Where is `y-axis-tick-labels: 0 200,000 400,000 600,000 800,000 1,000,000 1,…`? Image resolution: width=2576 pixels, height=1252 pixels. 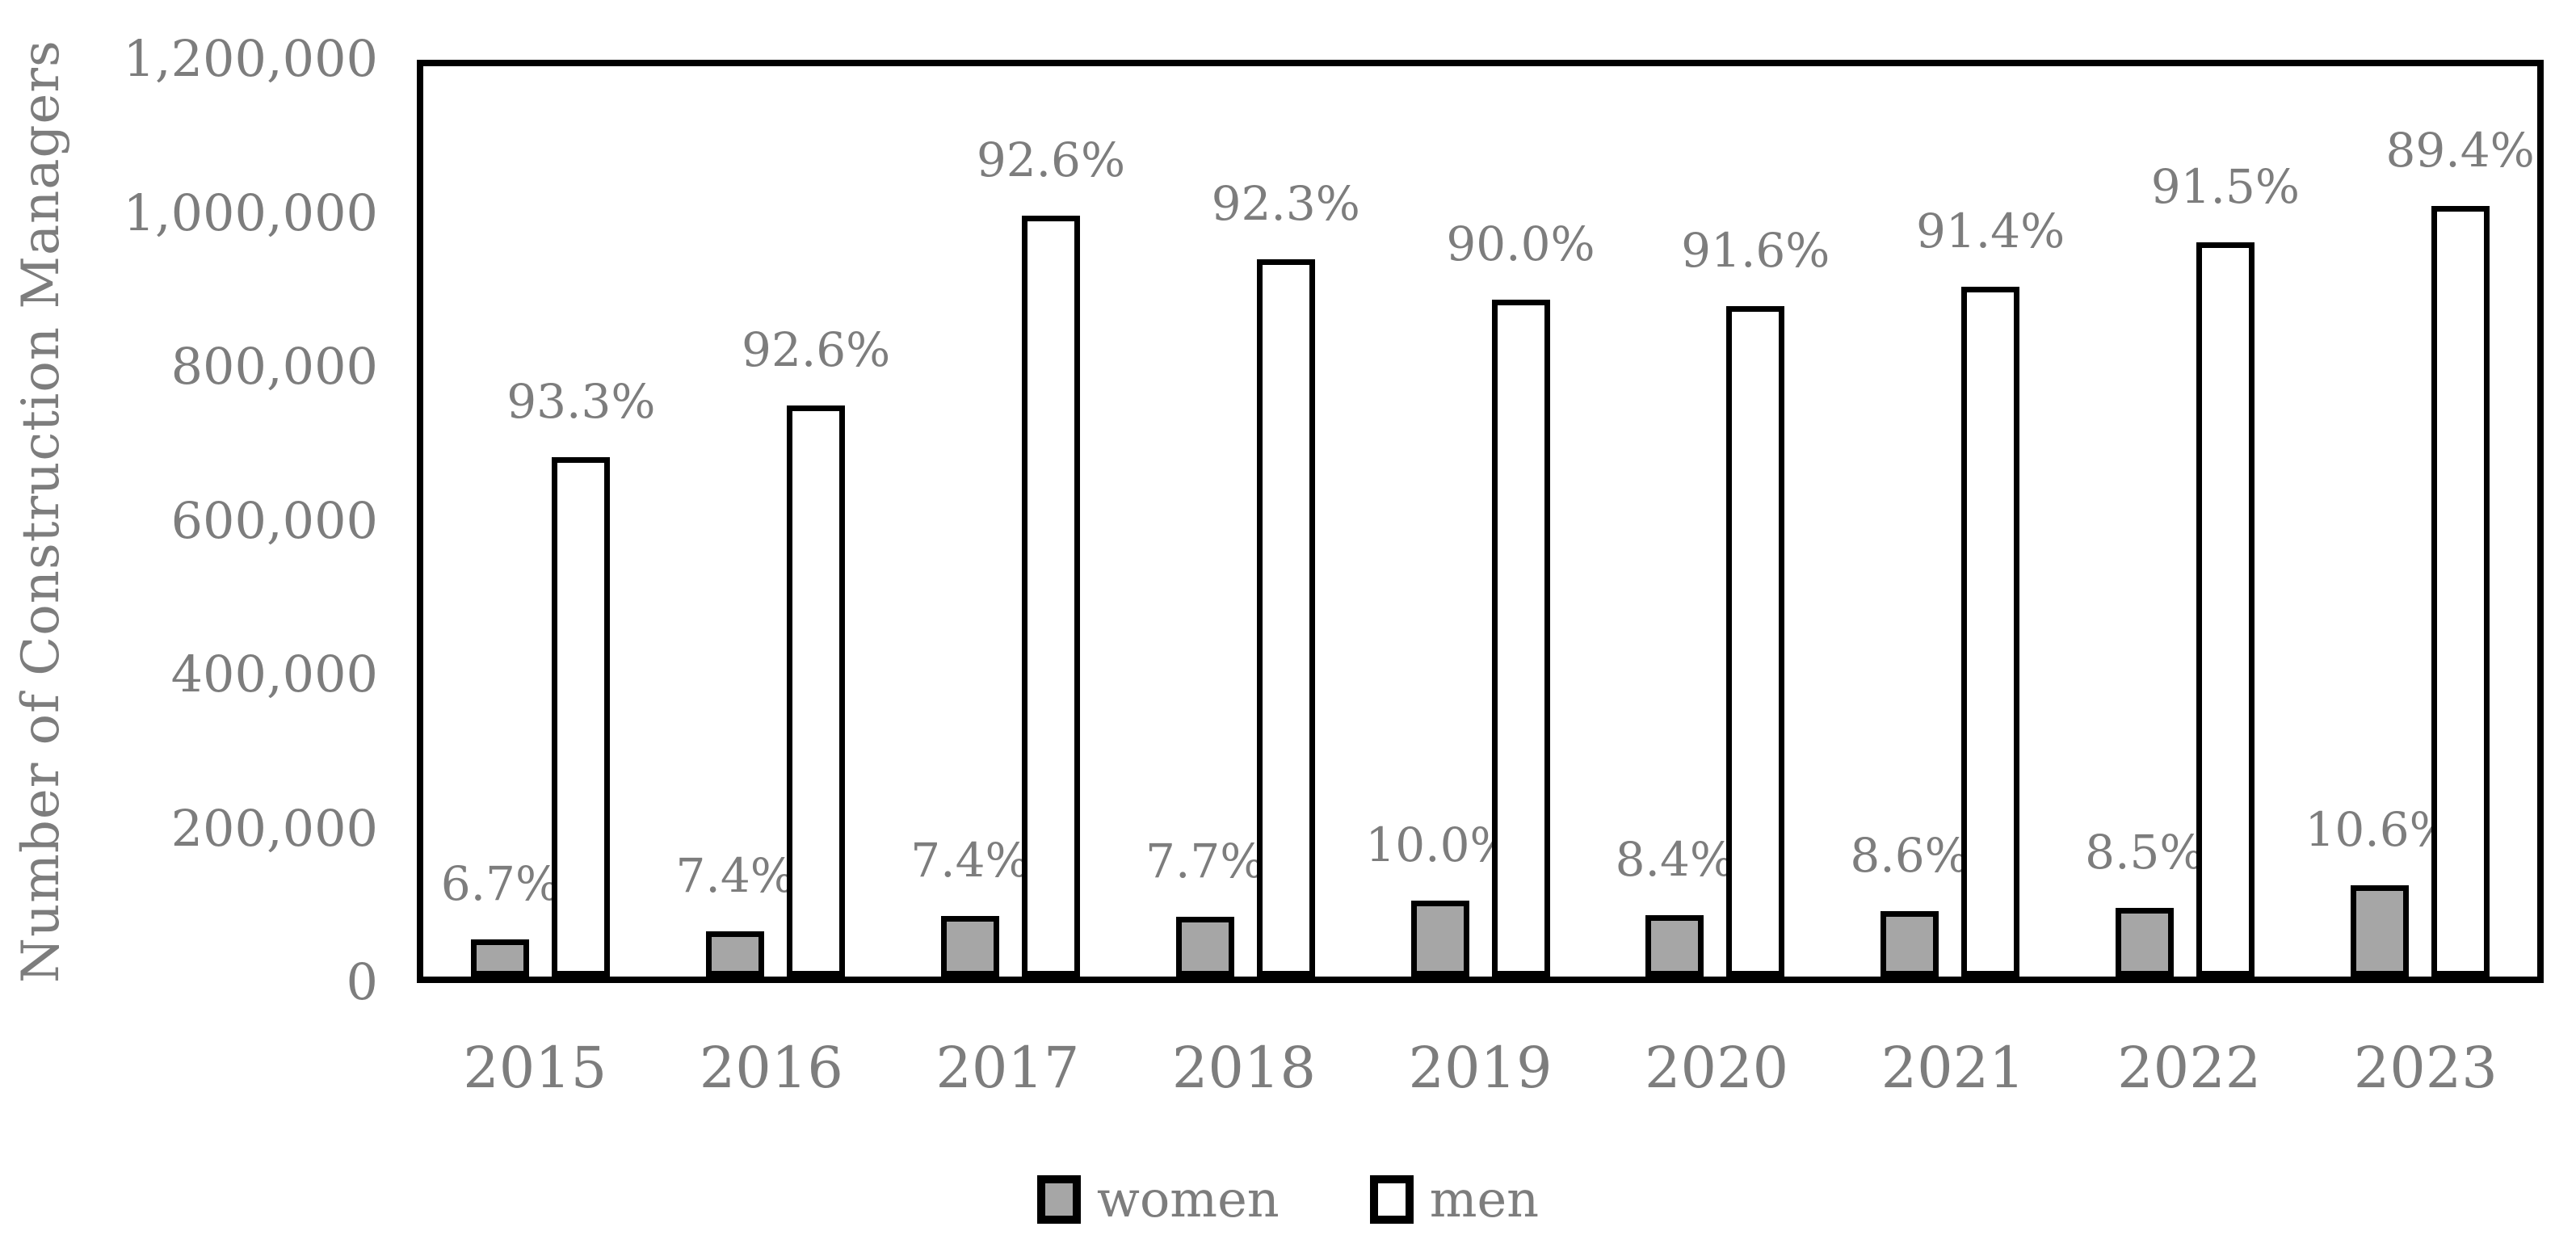 y-axis-tick-labels: 0 200,000 400,000 600,000 800,000 1,000,000 1,… is located at coordinates (189, 520).